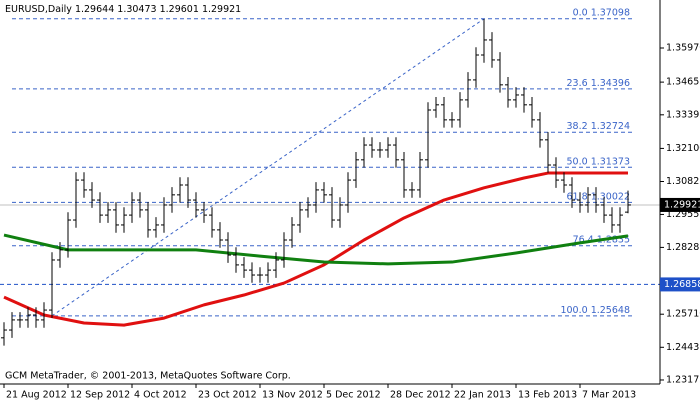 The image size is (700, 402). Describe the element at coordinates (577, 126) in the screenshot. I see `fibo-level-name: 38.2` at that location.